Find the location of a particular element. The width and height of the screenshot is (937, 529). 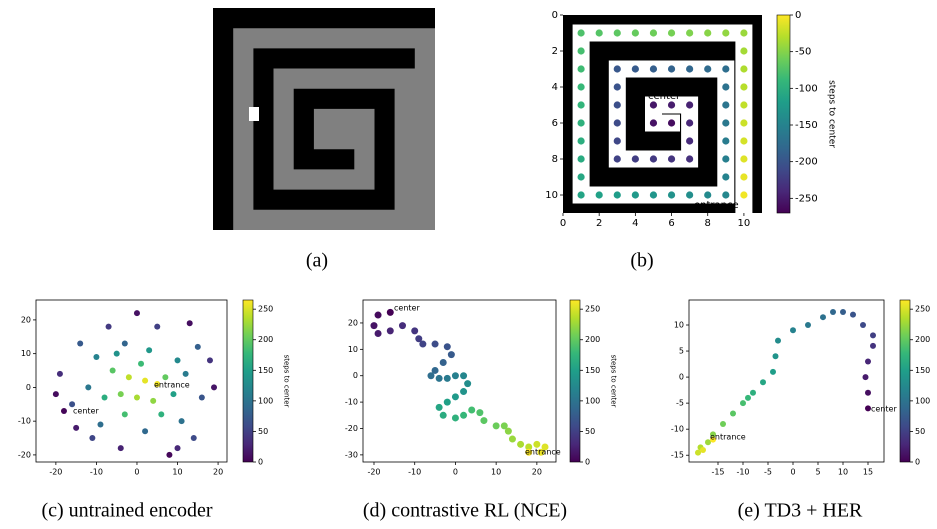

x-tick-label: 15 is located at coordinates (868, 472).